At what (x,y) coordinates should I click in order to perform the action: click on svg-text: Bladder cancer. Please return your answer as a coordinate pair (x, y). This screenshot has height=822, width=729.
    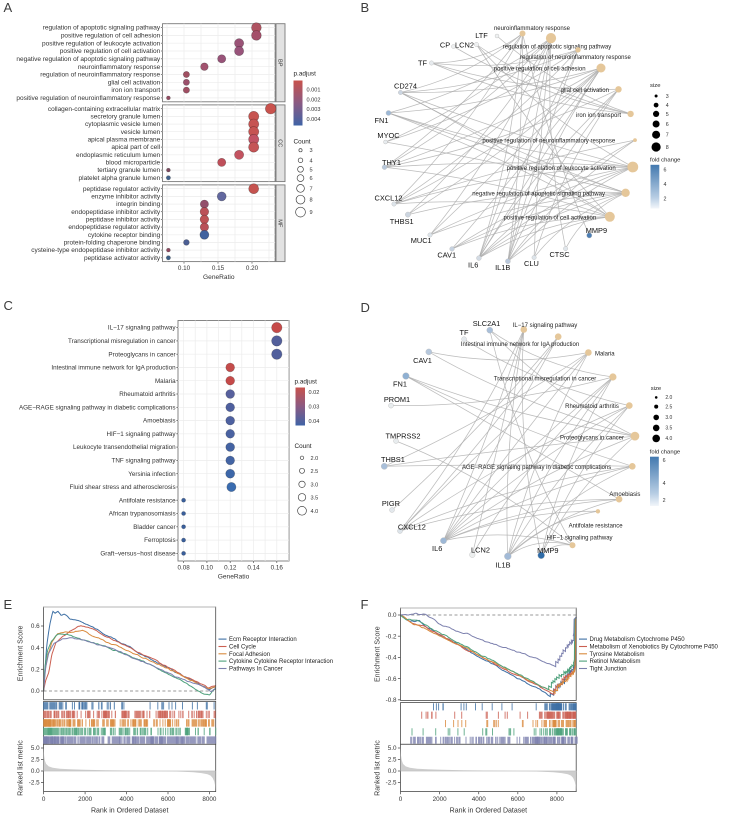
    Looking at the image, I should click on (154, 527).